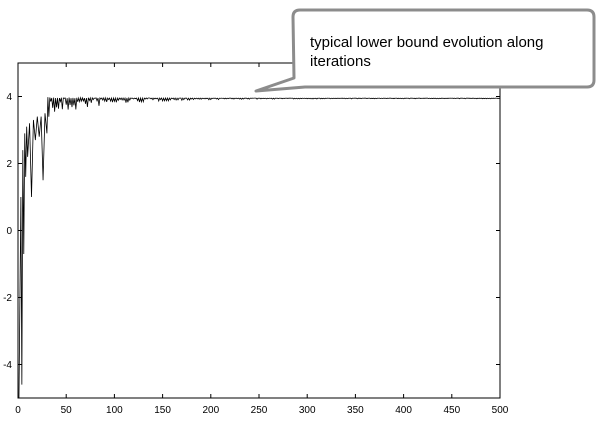  What do you see at coordinates (67, 410) in the screenshot?
I see `x-tick-label-1: 50` at bounding box center [67, 410].